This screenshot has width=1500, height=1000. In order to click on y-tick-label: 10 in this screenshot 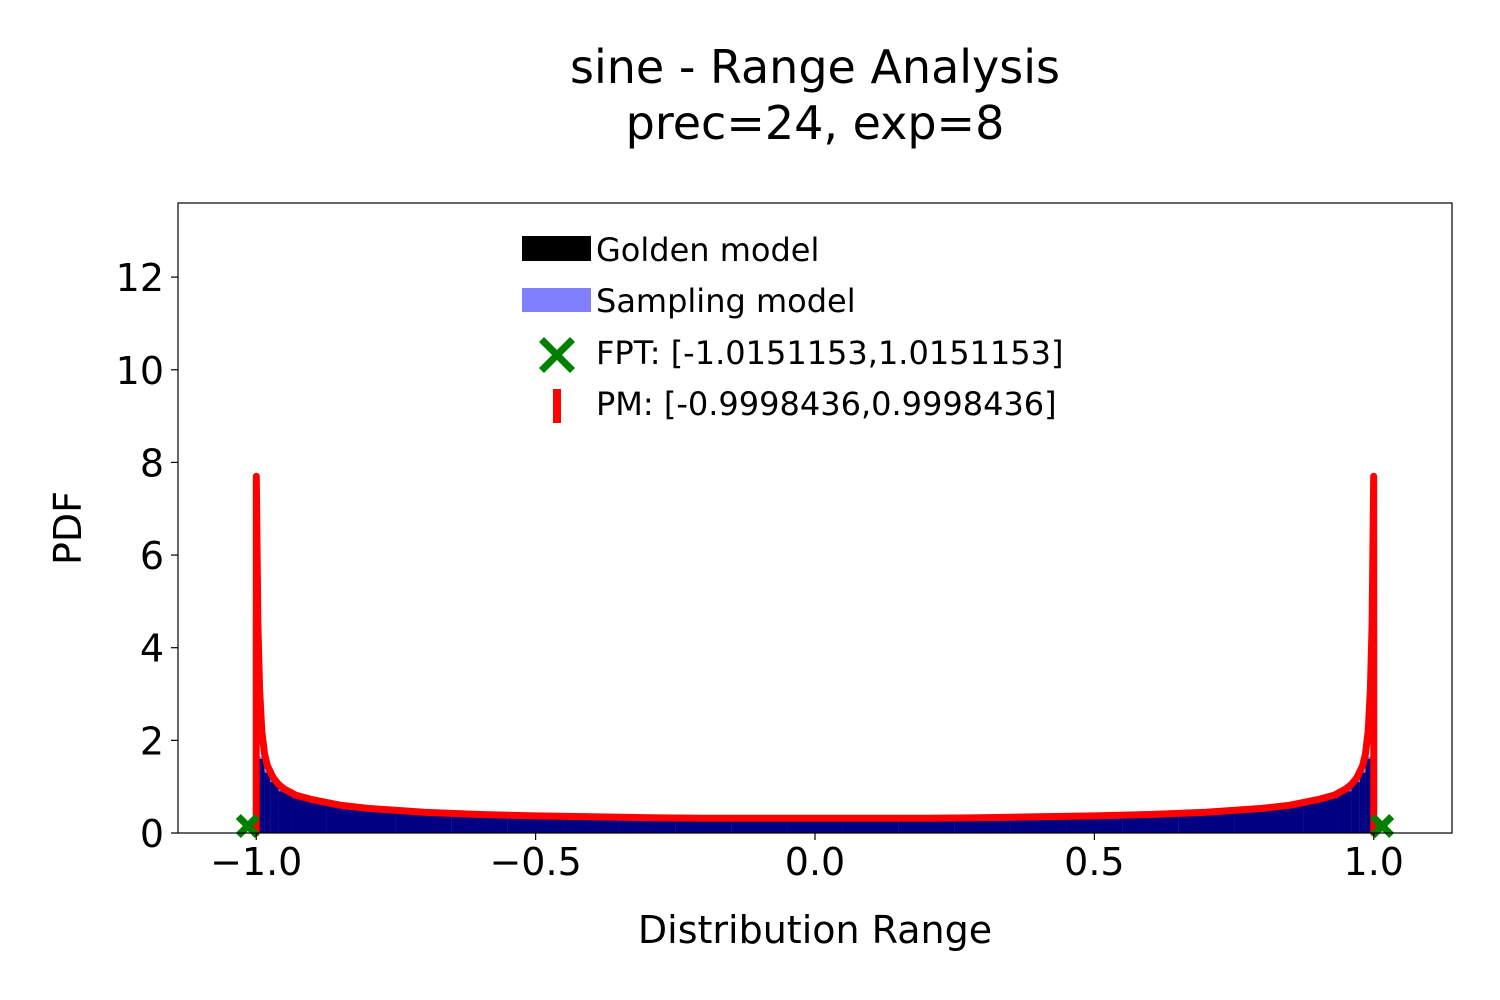, I will do `click(140, 371)`.